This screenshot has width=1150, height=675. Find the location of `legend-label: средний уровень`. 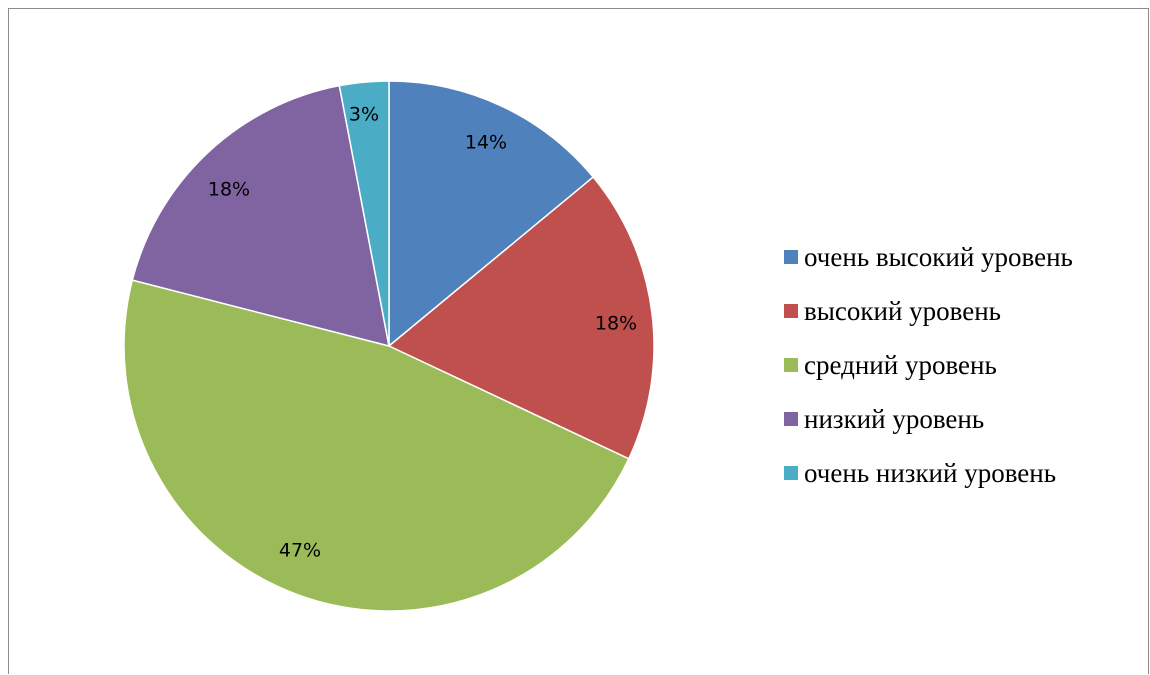

legend-label: средний уровень is located at coordinates (900, 364).